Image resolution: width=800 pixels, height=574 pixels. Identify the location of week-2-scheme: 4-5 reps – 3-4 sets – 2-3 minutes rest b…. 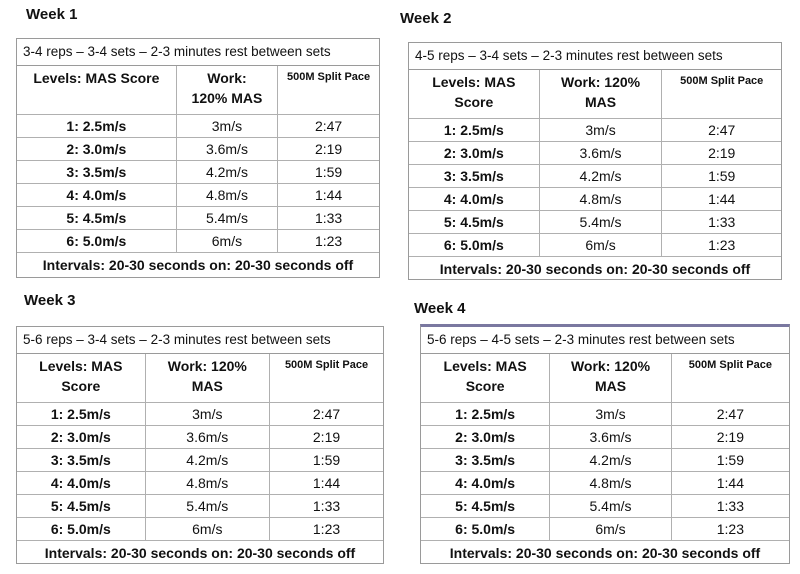
(595, 56).